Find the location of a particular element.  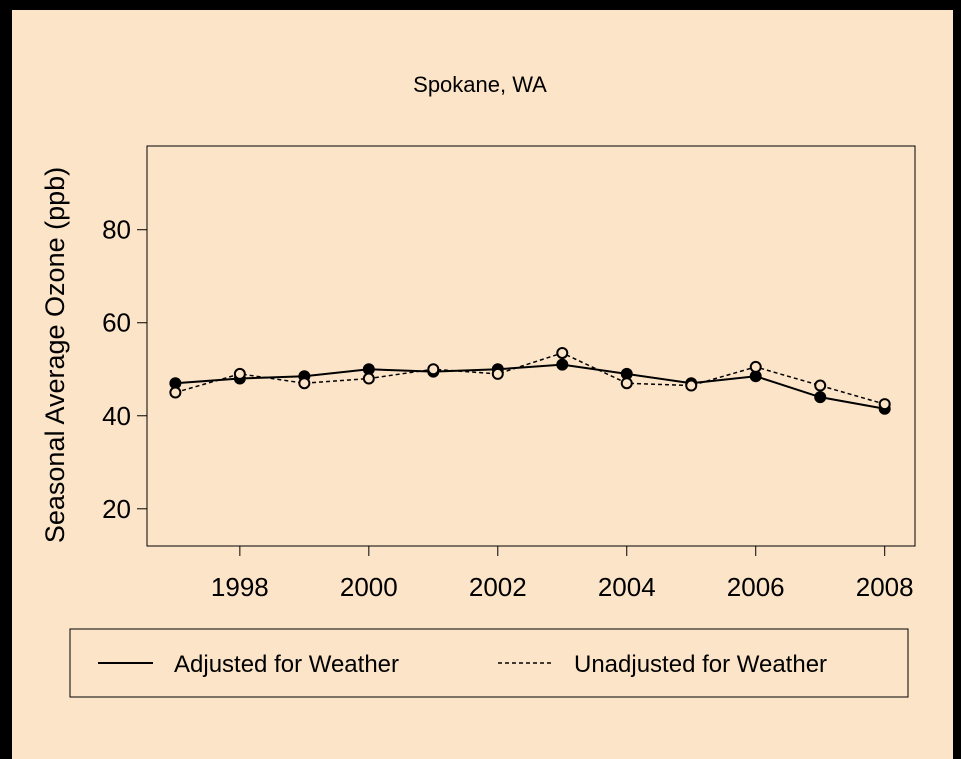

y-tick-label: 80 is located at coordinates (116, 230).